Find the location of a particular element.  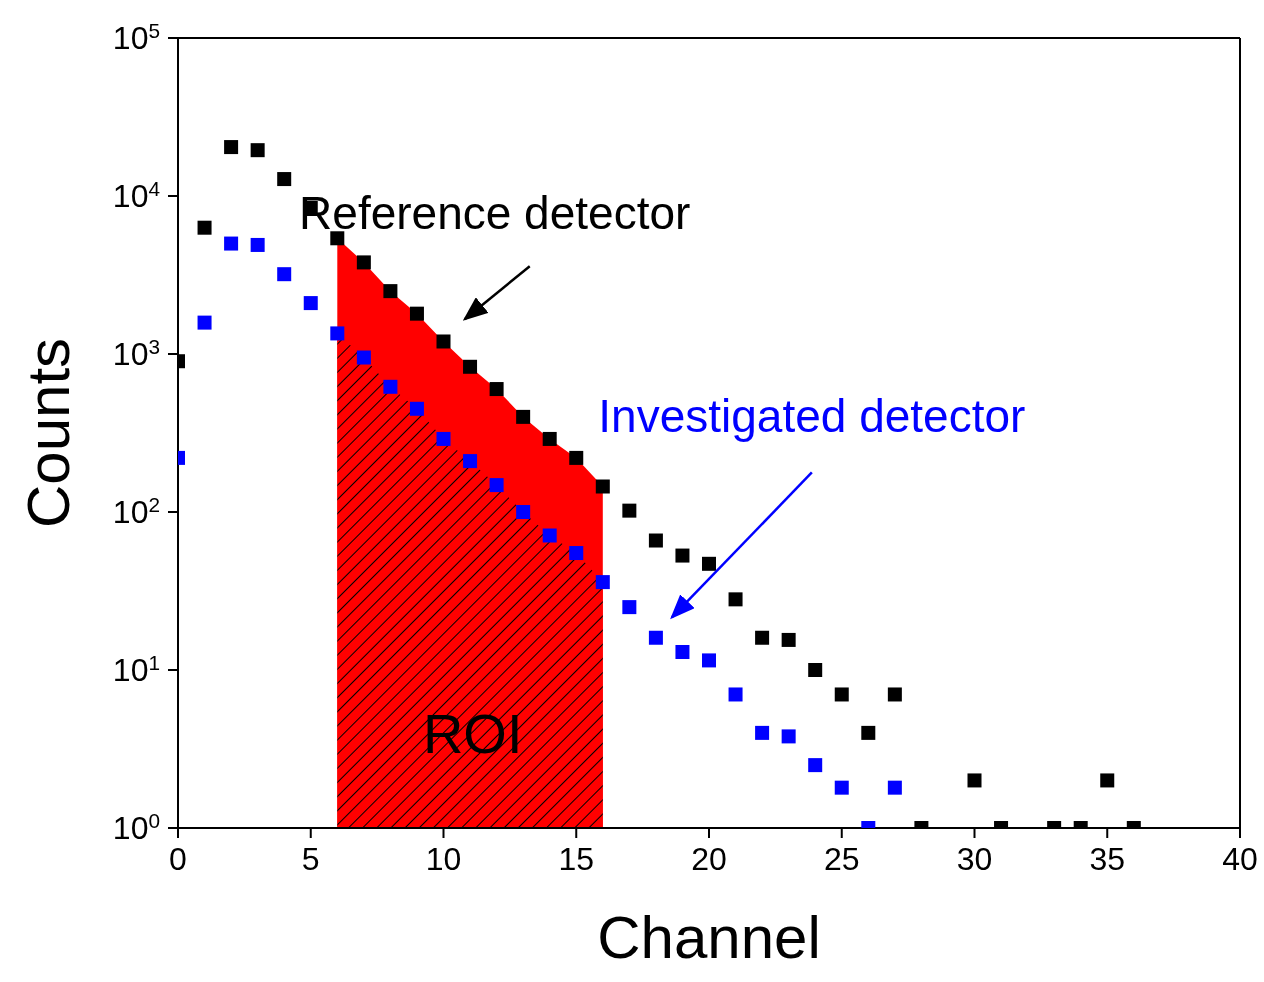

x-tick-label: 30 is located at coordinates (974, 859).